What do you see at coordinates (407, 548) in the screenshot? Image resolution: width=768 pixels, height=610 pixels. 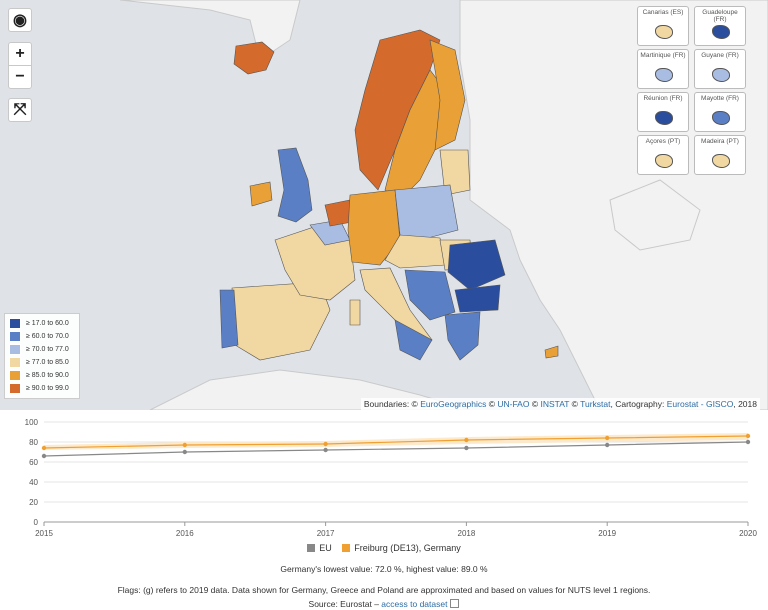 I see `legend-freiburg-label: Freiburg (DE13), Germany` at bounding box center [407, 548].